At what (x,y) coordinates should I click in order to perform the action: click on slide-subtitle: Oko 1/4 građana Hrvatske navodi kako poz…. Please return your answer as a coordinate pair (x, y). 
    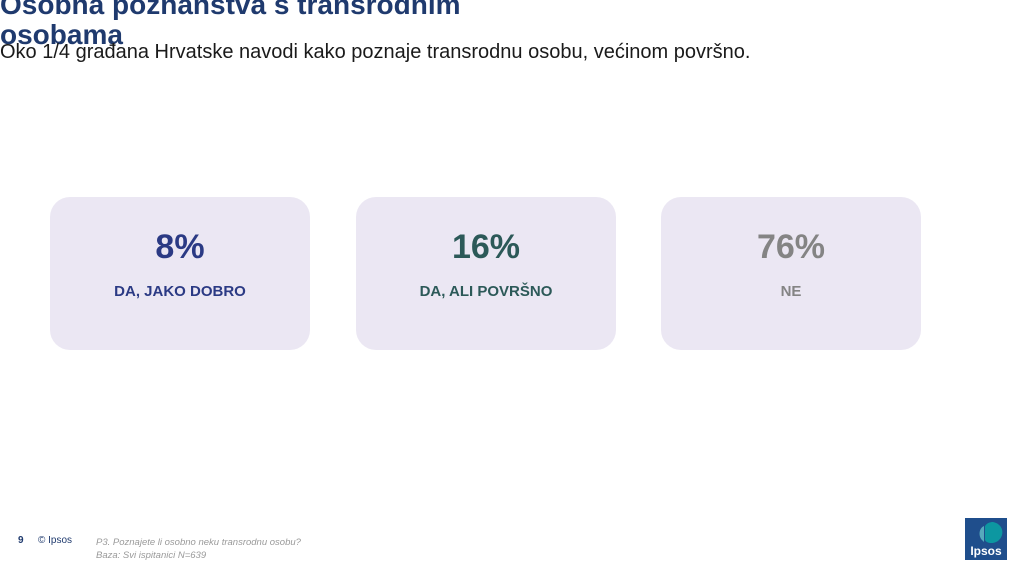
    Looking at the image, I should click on (375, 52).